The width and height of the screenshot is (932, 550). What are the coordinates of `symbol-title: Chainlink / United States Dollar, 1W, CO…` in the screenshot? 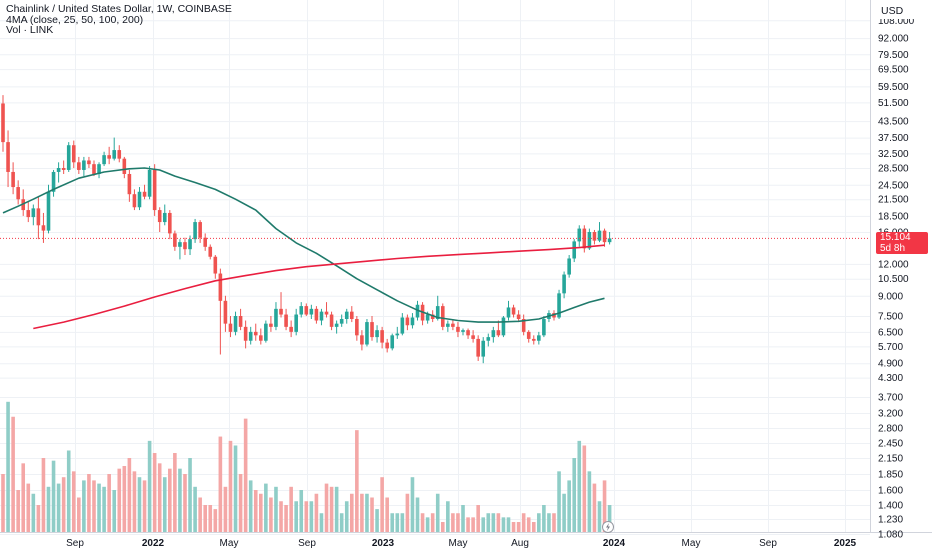 It's located at (119, 9).